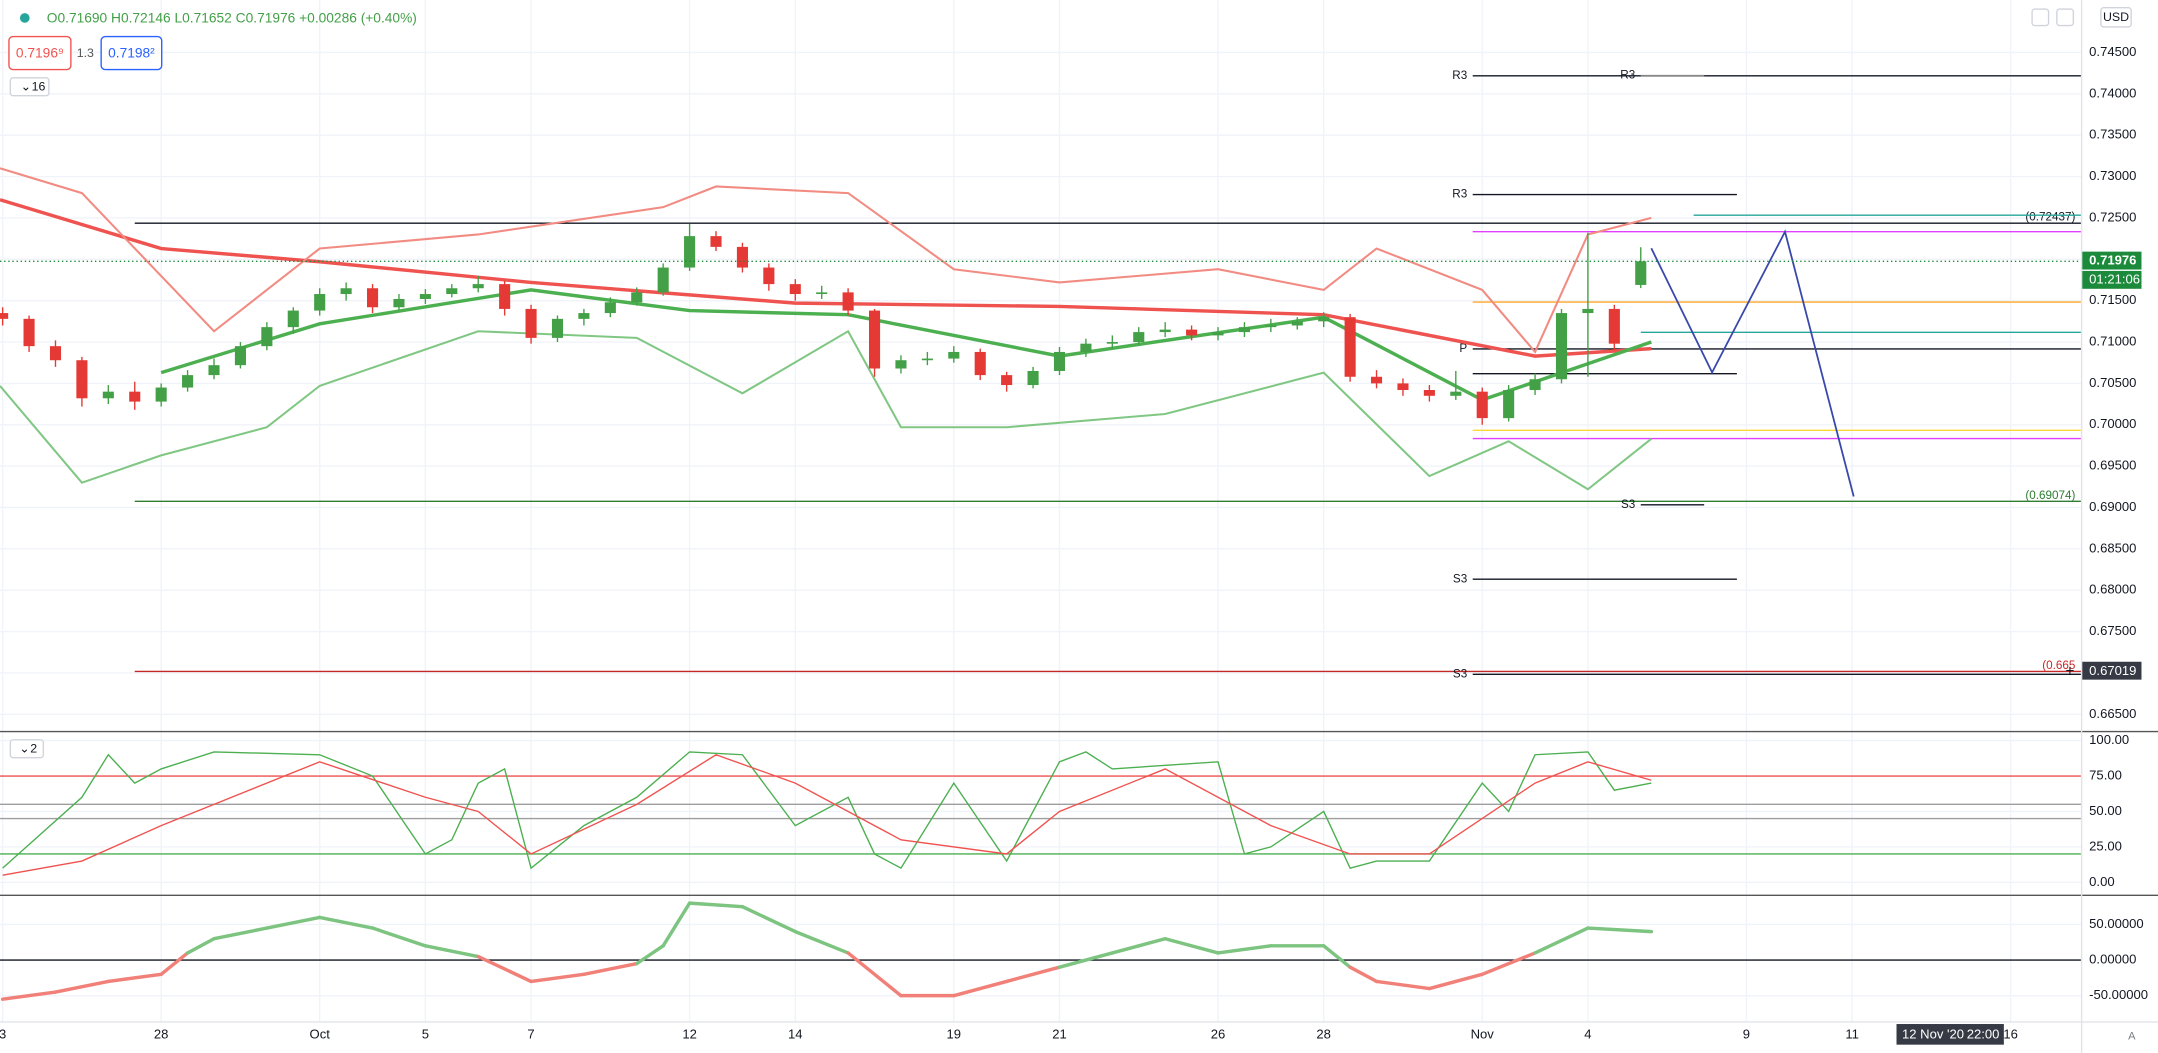  I want to click on maximize-button, so click(2065, 17).